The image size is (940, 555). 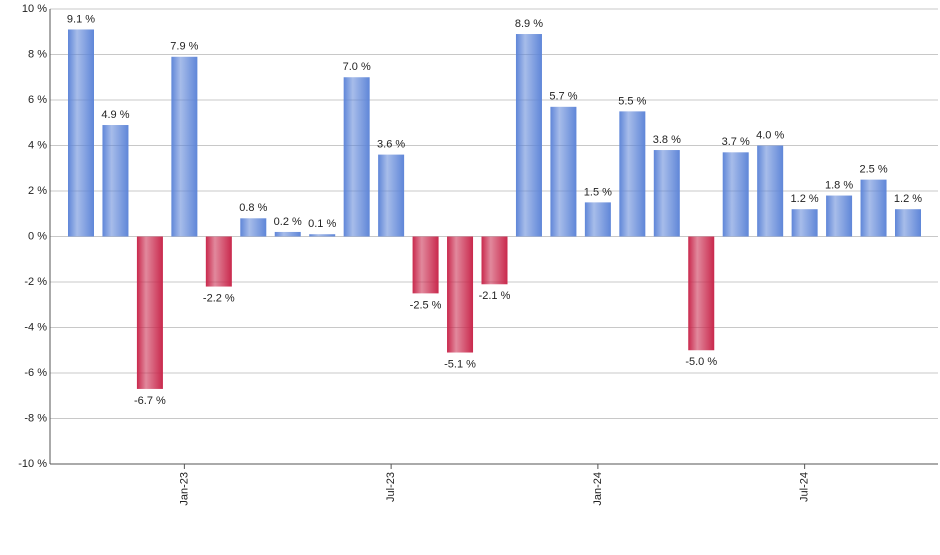 What do you see at coordinates (37, 100) in the screenshot?
I see `y-tick-label: 6 %` at bounding box center [37, 100].